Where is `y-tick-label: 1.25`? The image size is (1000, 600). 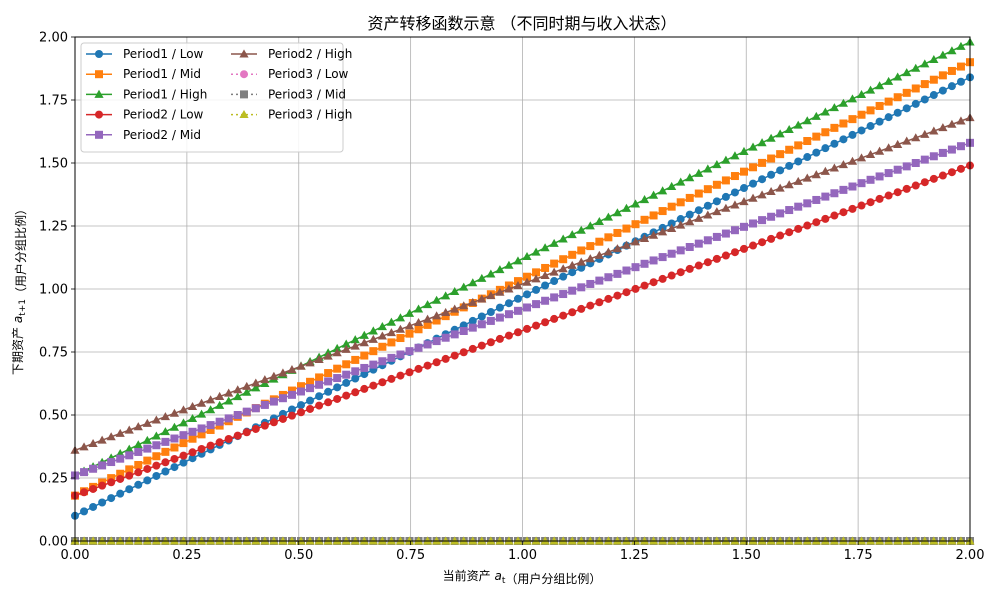
y-tick-label: 1.25 is located at coordinates (53, 227).